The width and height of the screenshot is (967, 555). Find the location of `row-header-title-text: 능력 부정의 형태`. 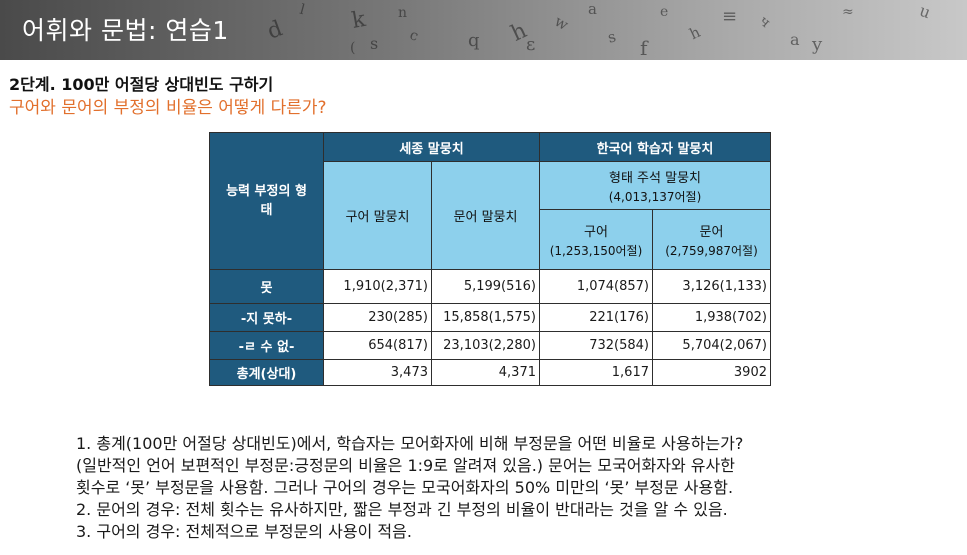

row-header-title-text: 능력 부정의 형태 is located at coordinates (266, 201).